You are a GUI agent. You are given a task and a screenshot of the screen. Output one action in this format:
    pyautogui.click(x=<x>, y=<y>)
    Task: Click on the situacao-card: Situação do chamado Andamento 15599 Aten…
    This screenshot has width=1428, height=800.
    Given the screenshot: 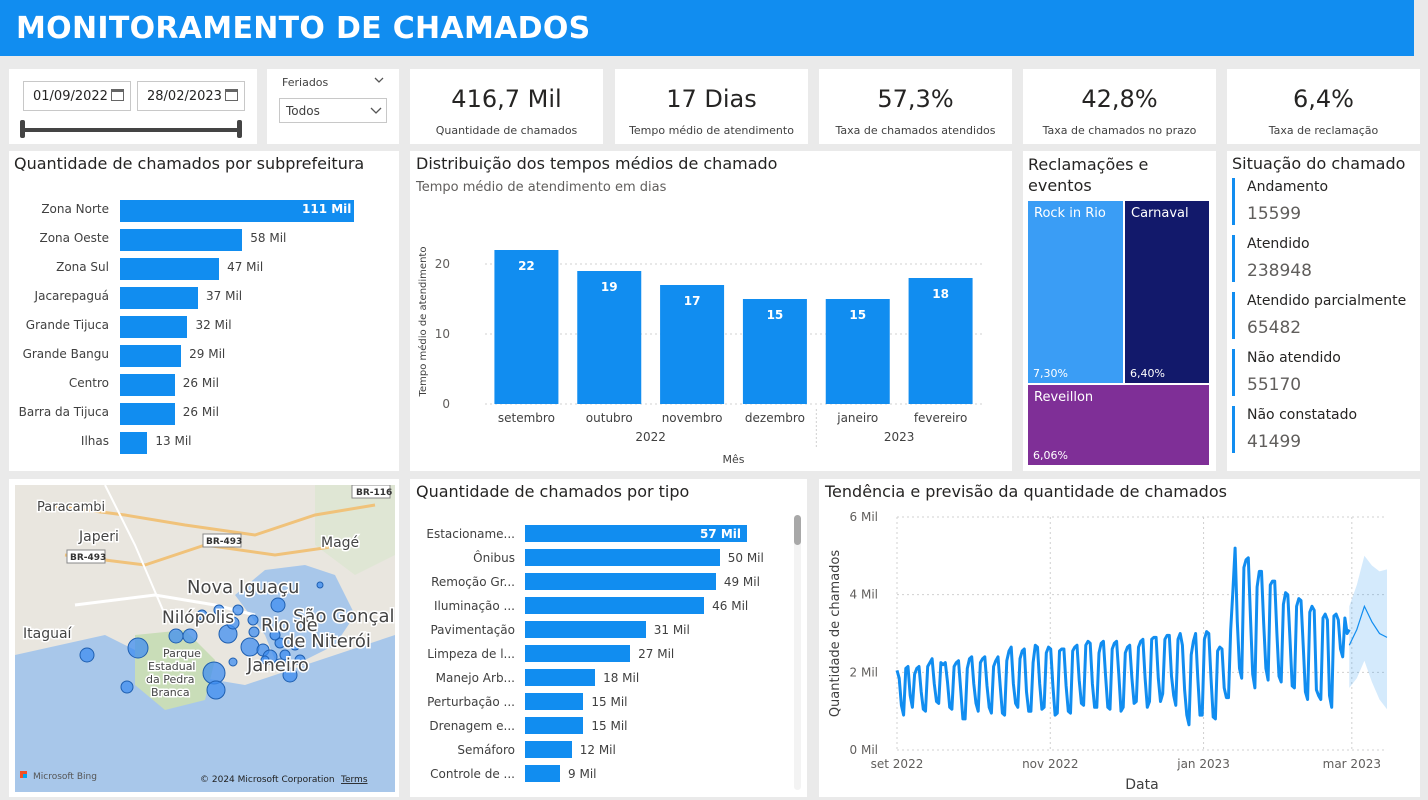 What is the action you would take?
    pyautogui.click(x=1323, y=311)
    